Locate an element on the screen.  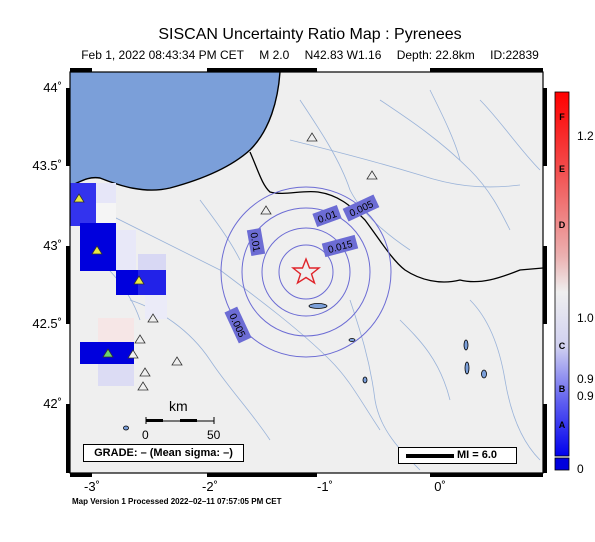
colorbar-value: 1.2 is located at coordinates (585, 136).